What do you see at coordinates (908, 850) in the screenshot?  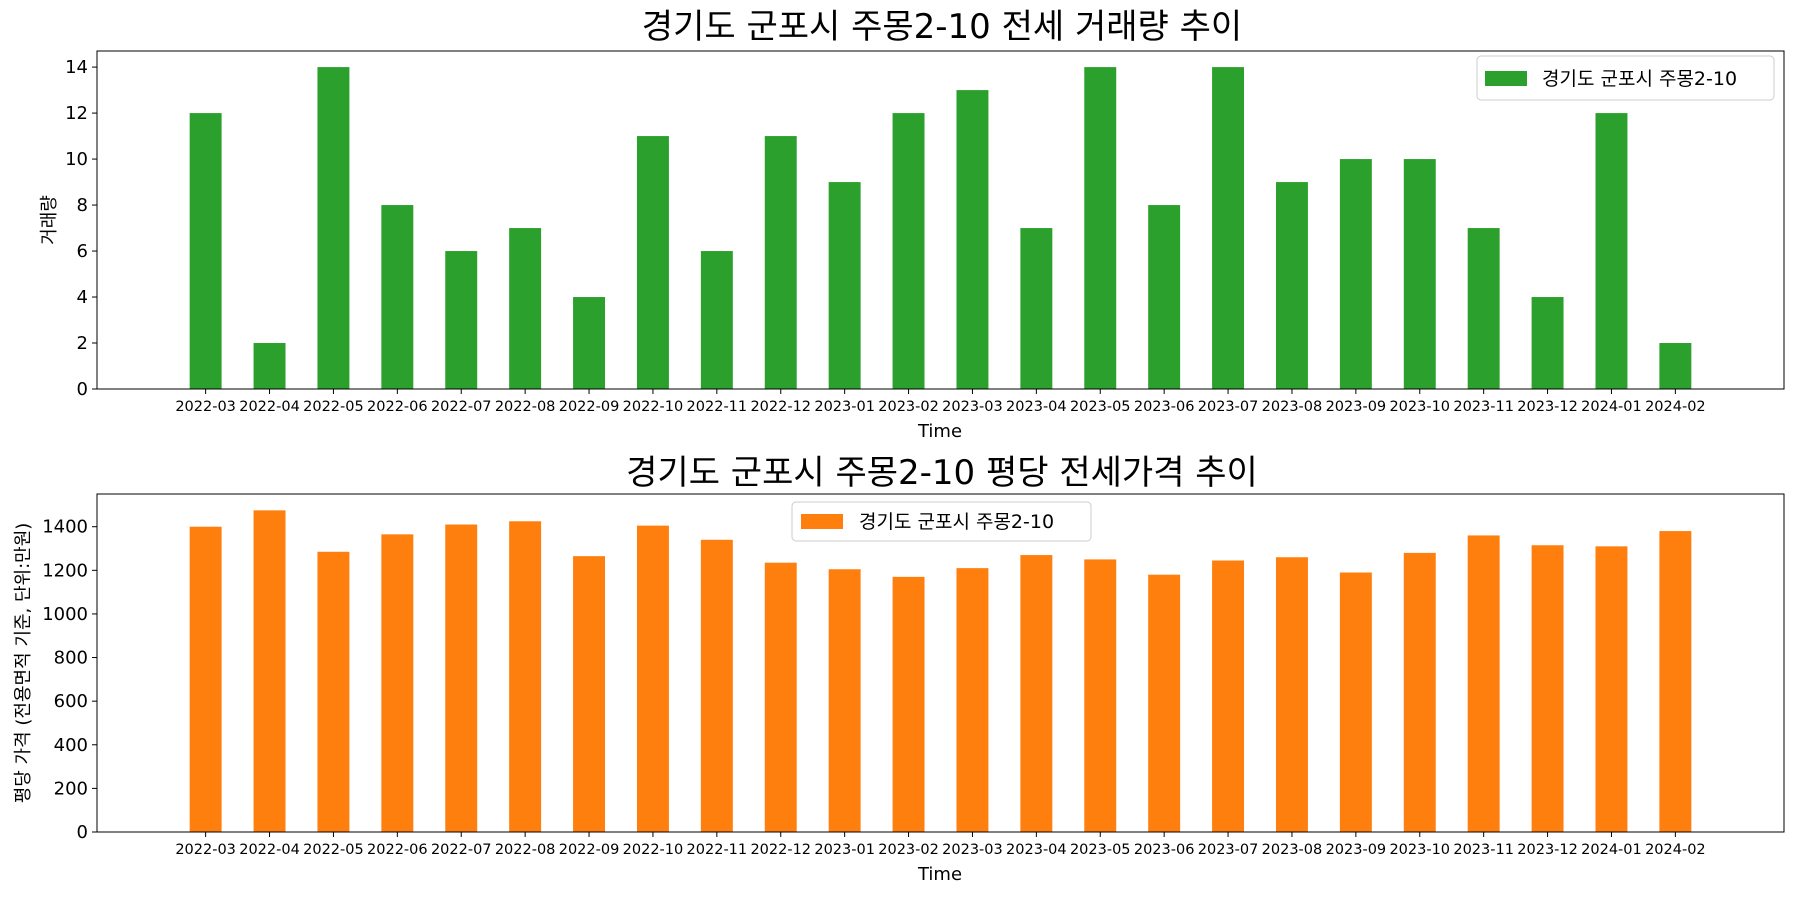 I see `price-x-tick-label: 2023-02` at bounding box center [908, 850].